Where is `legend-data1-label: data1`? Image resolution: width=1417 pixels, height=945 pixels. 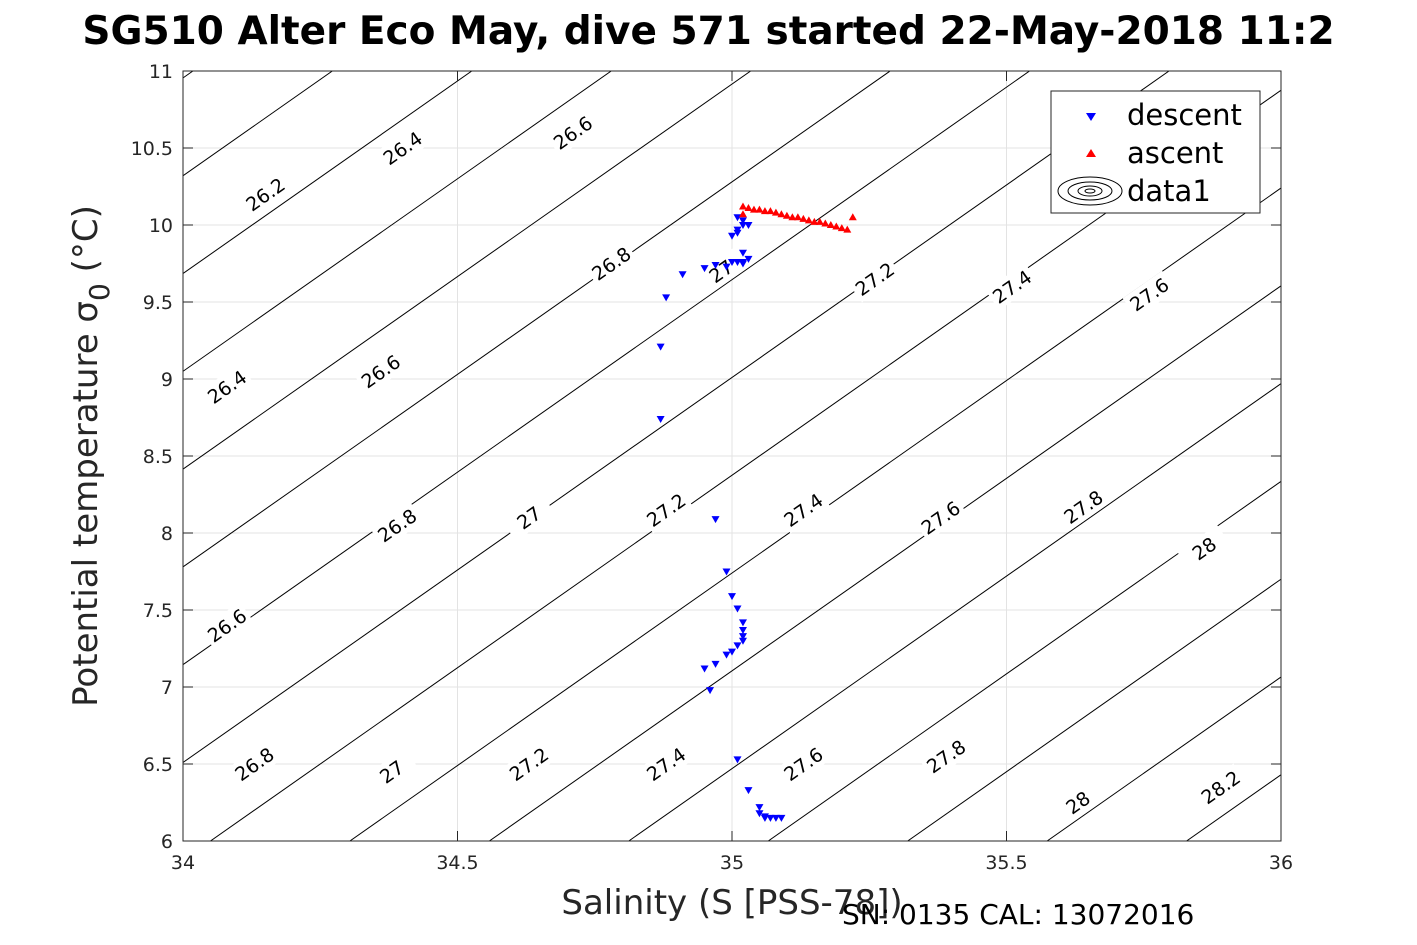 legend-data1-label: data1 is located at coordinates (1169, 191).